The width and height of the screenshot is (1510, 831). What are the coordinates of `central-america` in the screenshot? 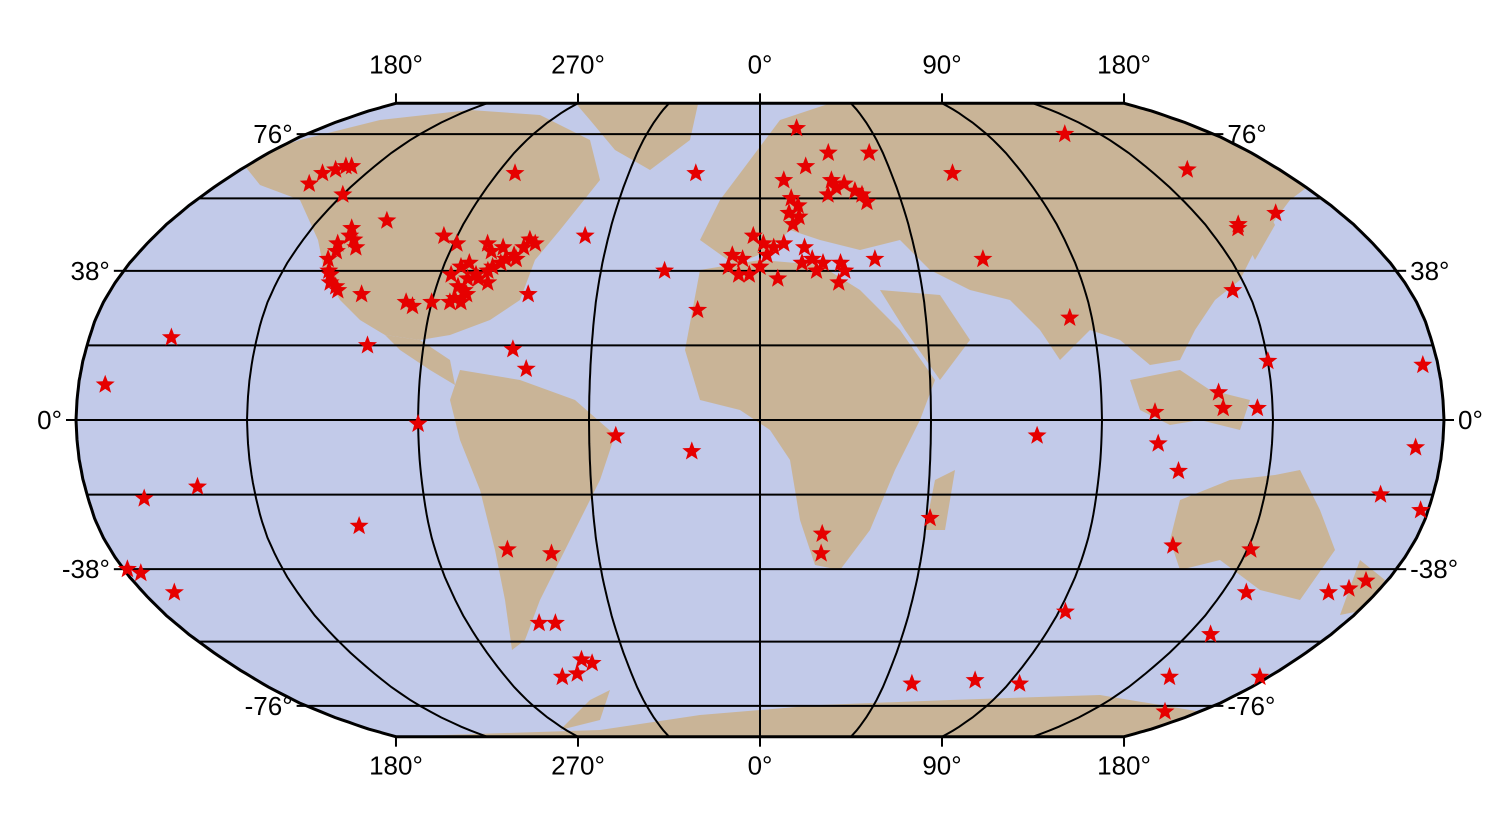 It's located at (420, 360).